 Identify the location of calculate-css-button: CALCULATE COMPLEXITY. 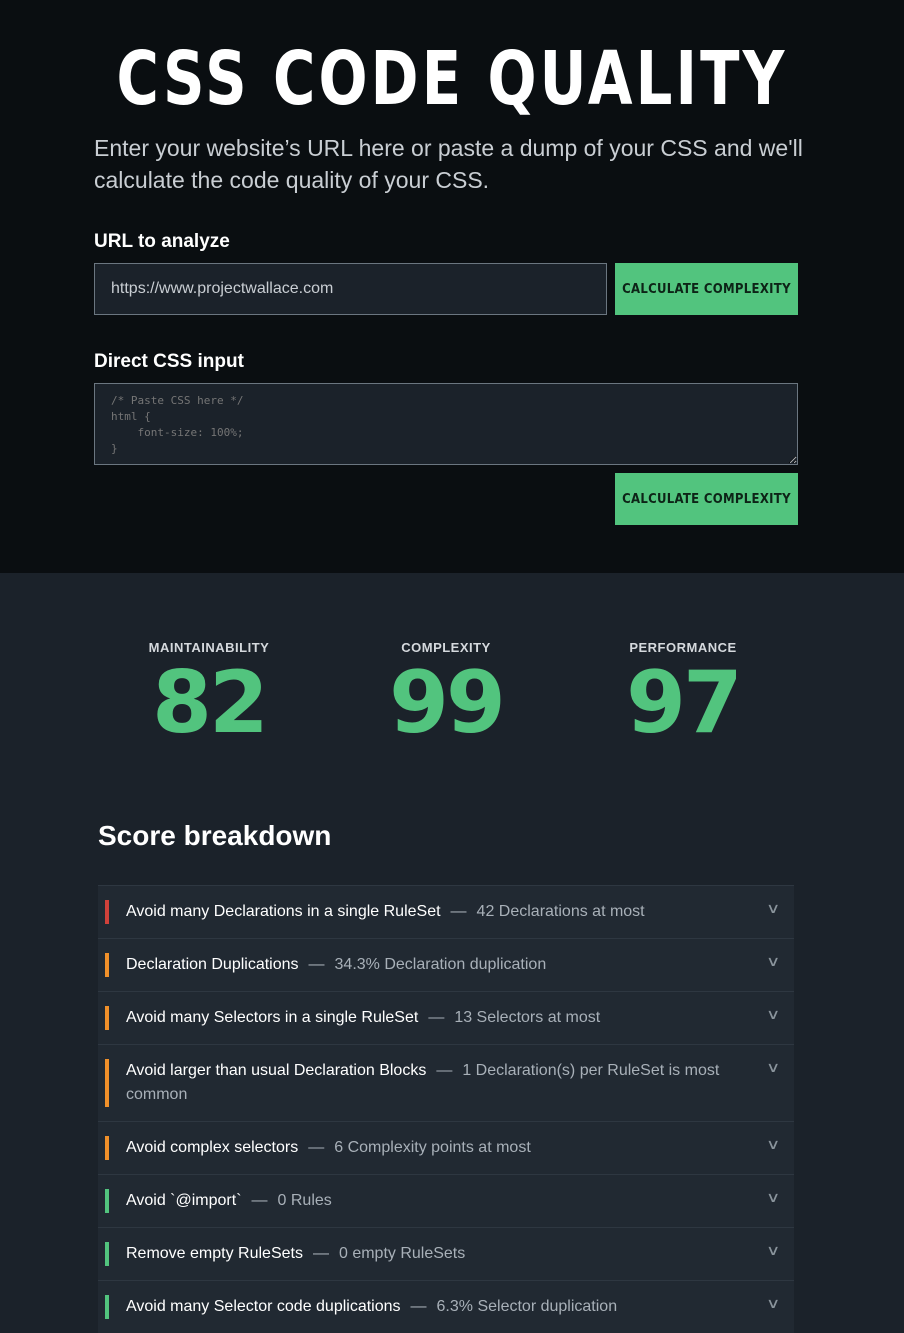
(706, 499).